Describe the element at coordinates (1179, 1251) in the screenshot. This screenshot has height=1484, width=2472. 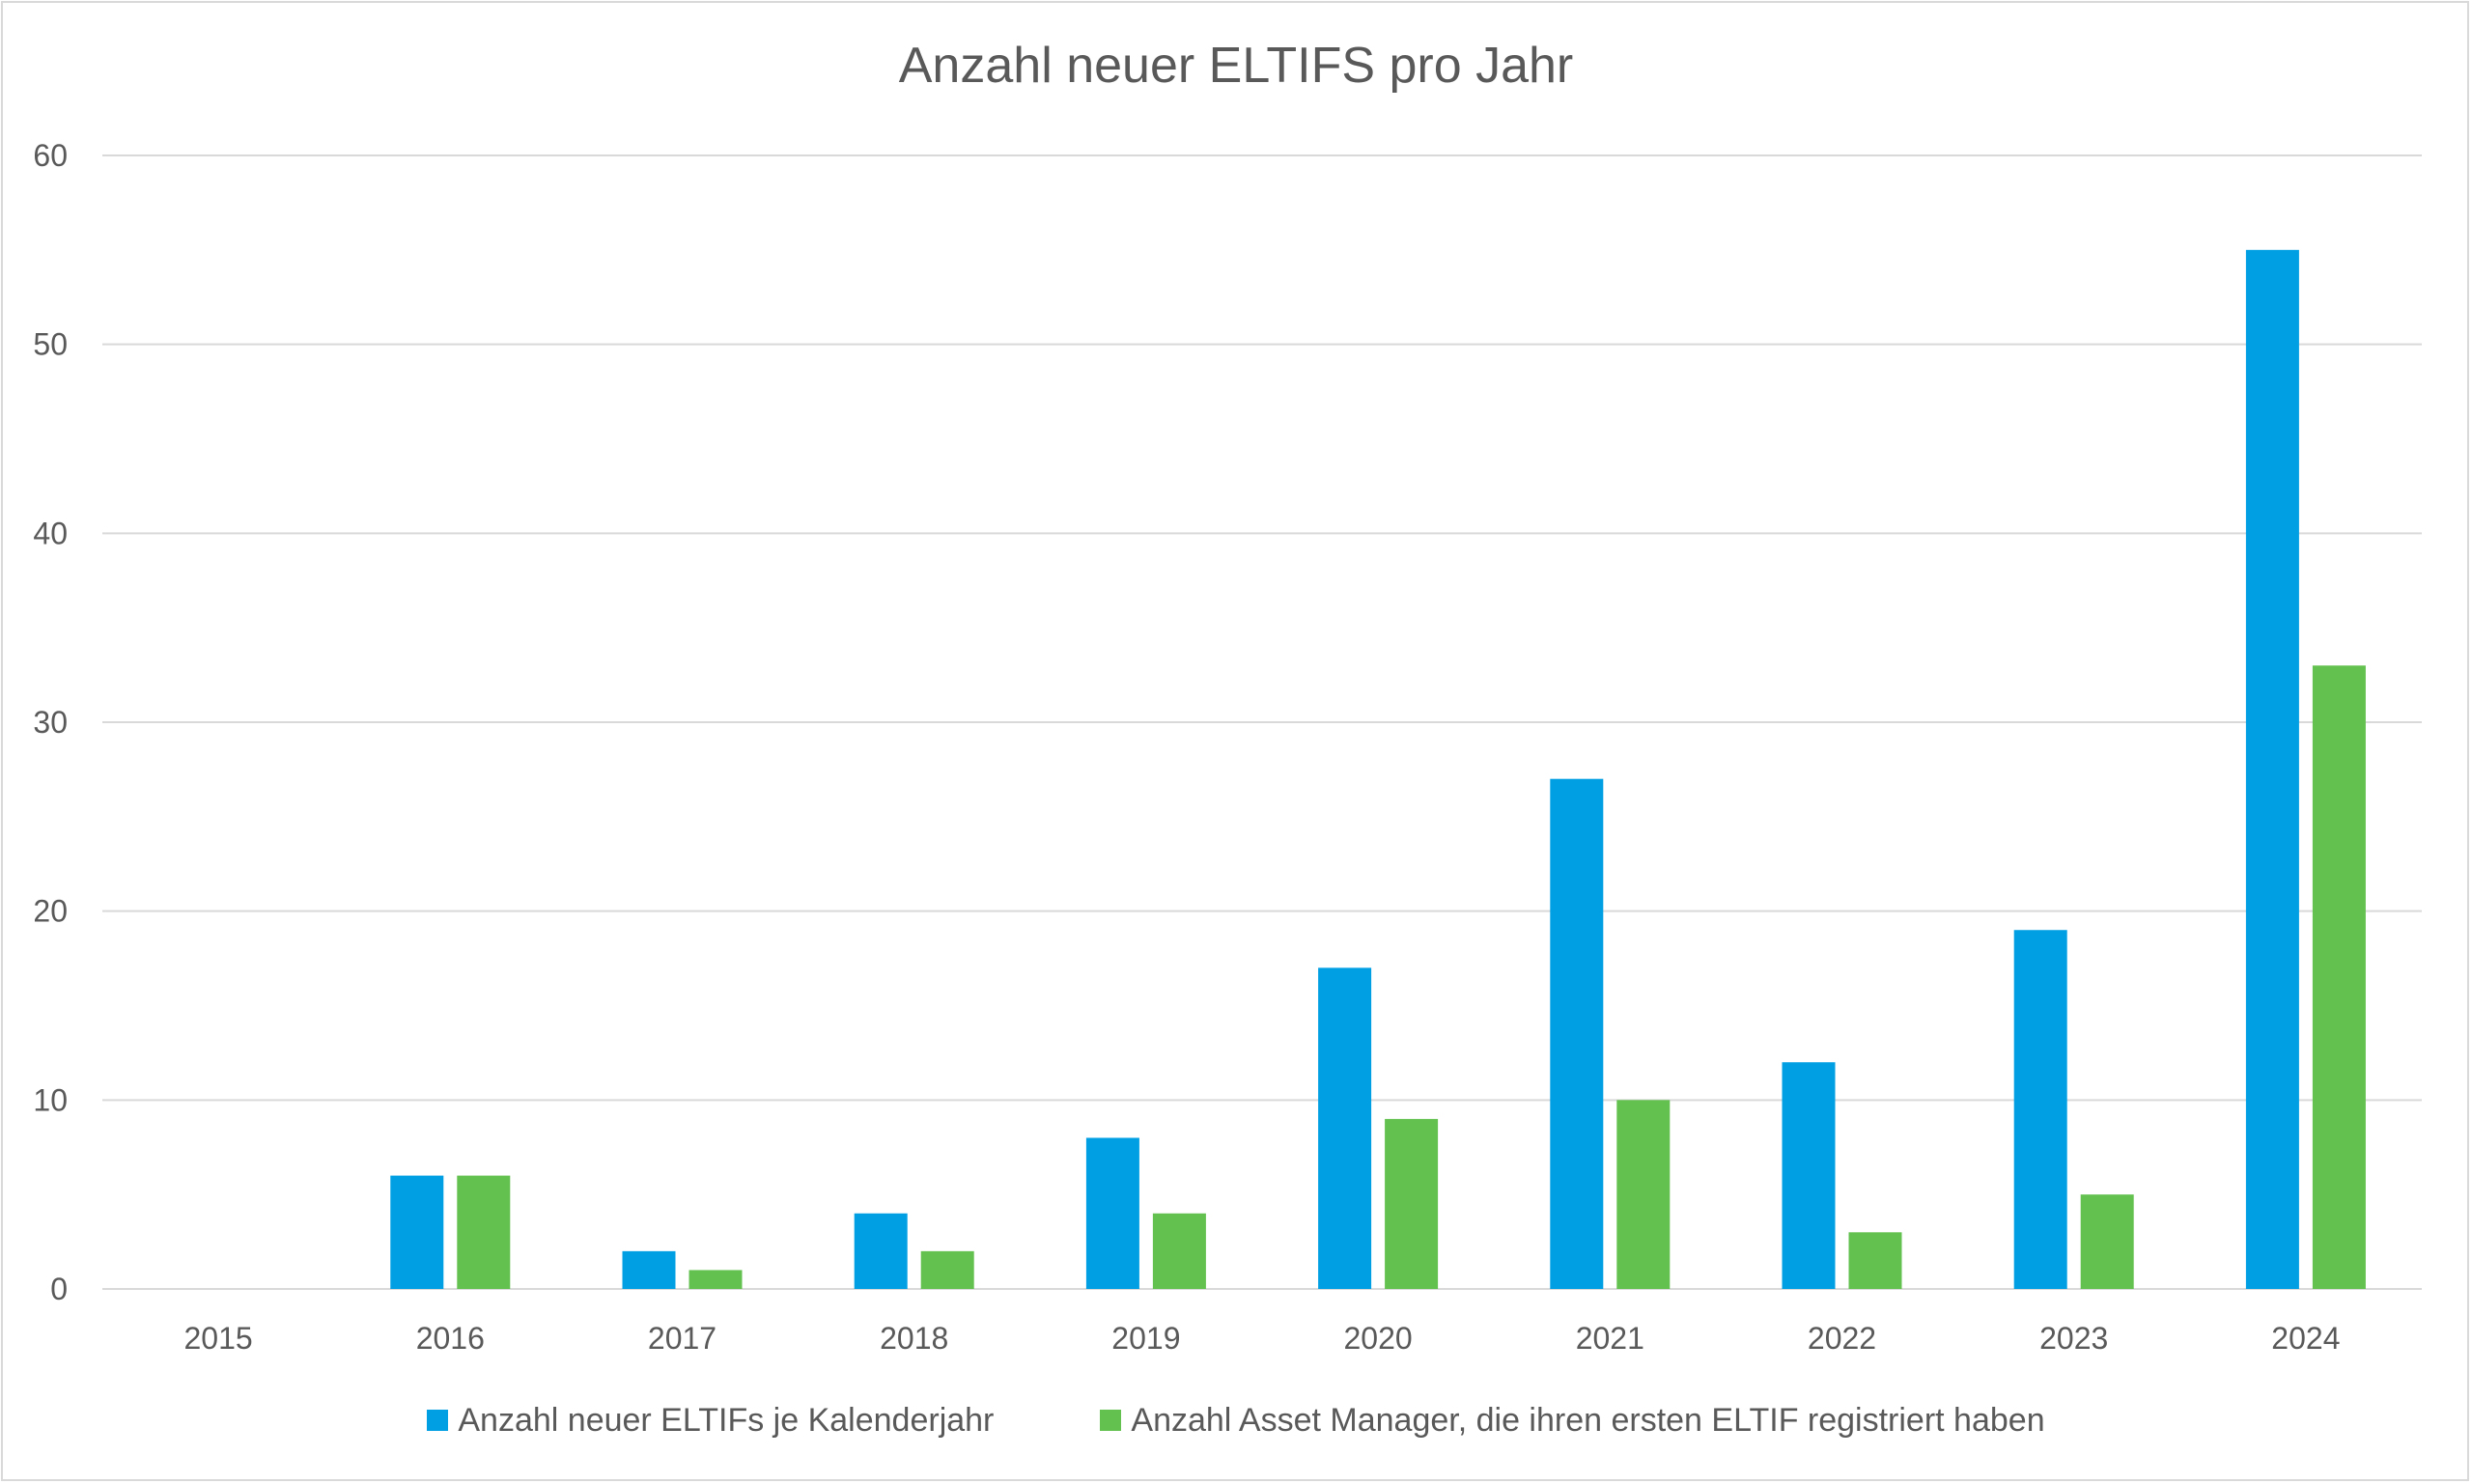
I see `bar-series-2-2019` at that location.